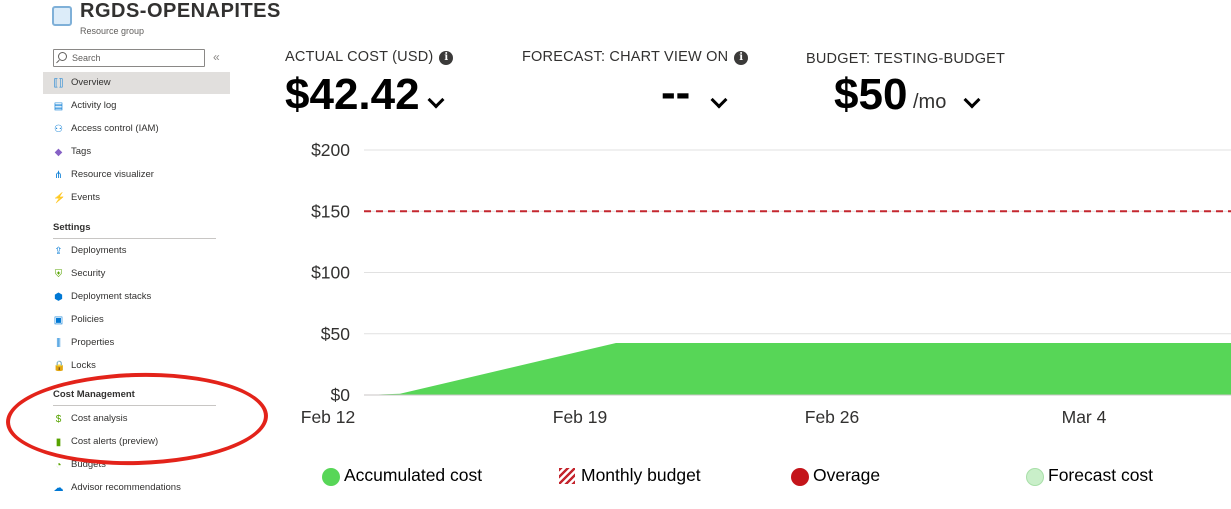  I want to click on advisor-icon: ☁, so click(58, 488).